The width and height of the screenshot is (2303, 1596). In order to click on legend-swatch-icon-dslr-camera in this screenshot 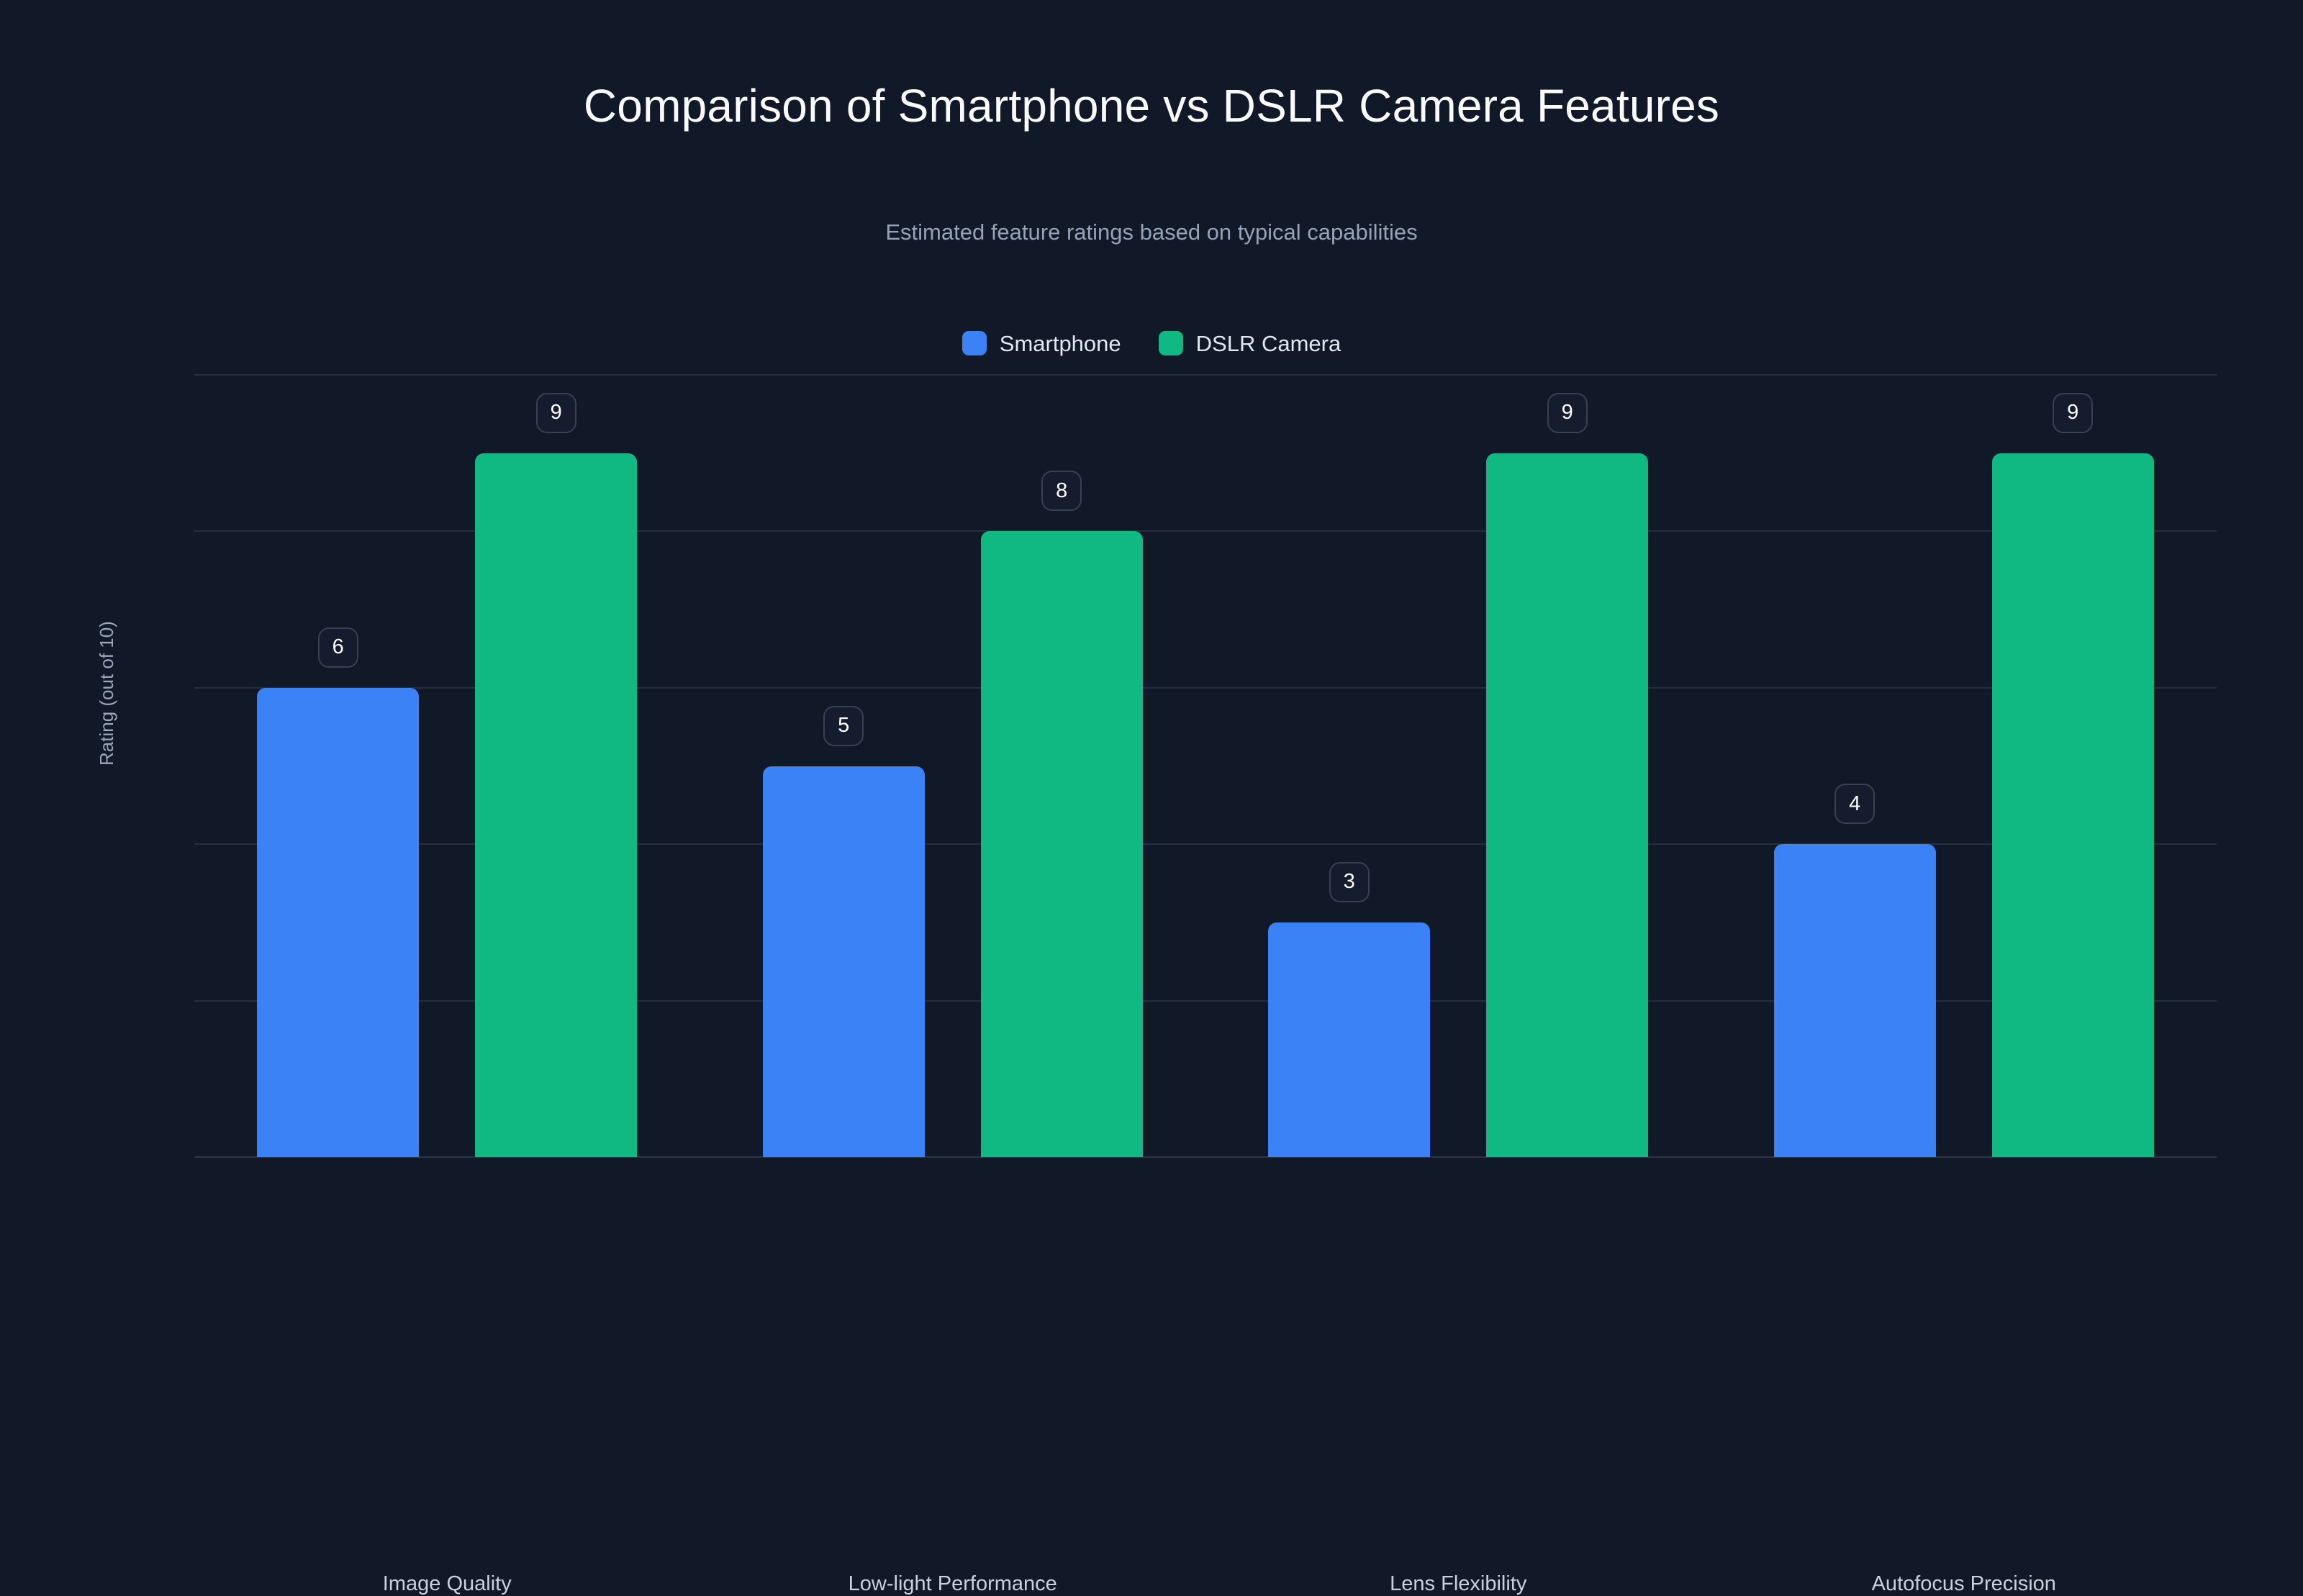, I will do `click(1170, 343)`.